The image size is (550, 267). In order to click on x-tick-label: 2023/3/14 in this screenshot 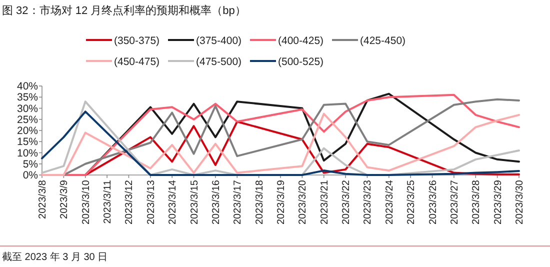, I will do `click(173, 202)`.